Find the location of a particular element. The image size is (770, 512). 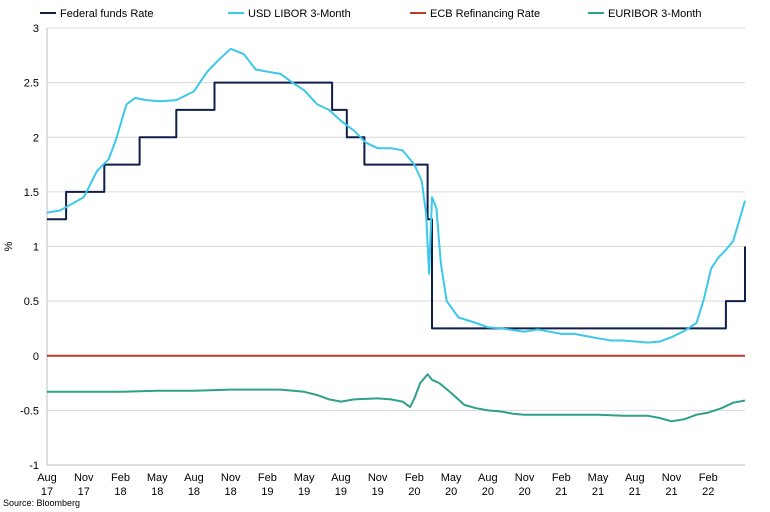

legend-label: USD LIBOR 3-Month is located at coordinates (299, 14).